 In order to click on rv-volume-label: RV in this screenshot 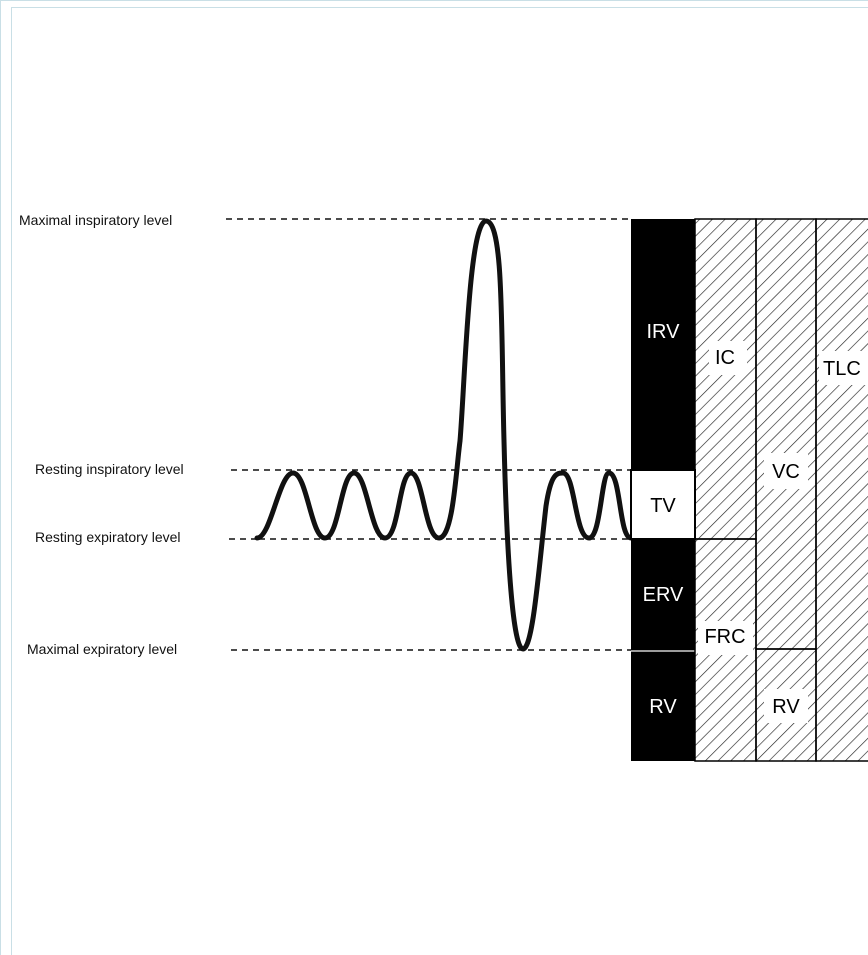, I will do `click(663, 707)`.